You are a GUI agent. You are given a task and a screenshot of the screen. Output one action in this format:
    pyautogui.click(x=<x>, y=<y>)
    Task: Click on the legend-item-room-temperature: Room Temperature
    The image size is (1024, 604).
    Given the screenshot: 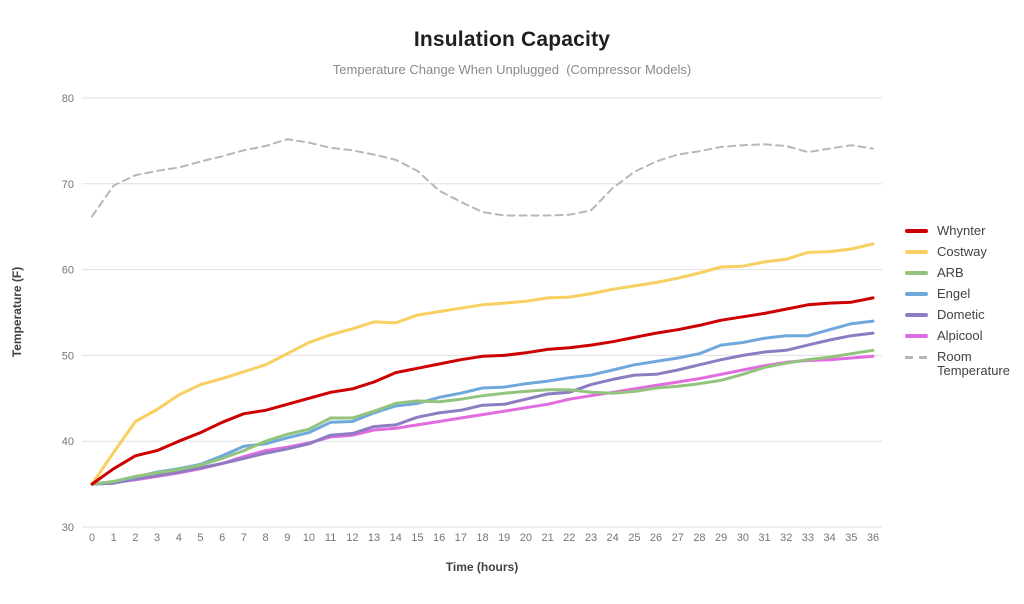 What is the action you would take?
    pyautogui.click(x=961, y=364)
    